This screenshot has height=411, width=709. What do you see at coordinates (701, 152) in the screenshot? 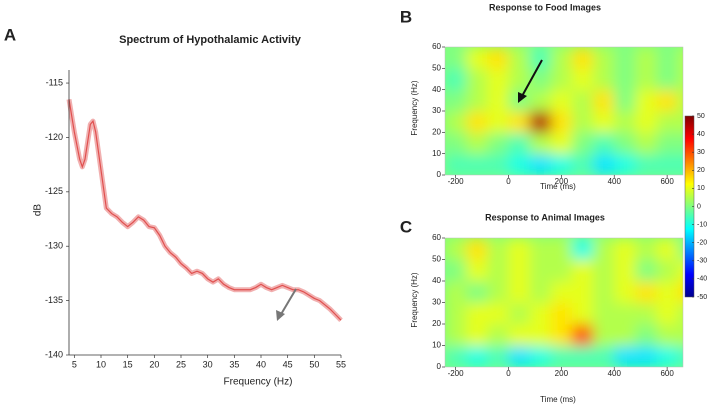
I see `colorbar-label: 30` at bounding box center [701, 152].